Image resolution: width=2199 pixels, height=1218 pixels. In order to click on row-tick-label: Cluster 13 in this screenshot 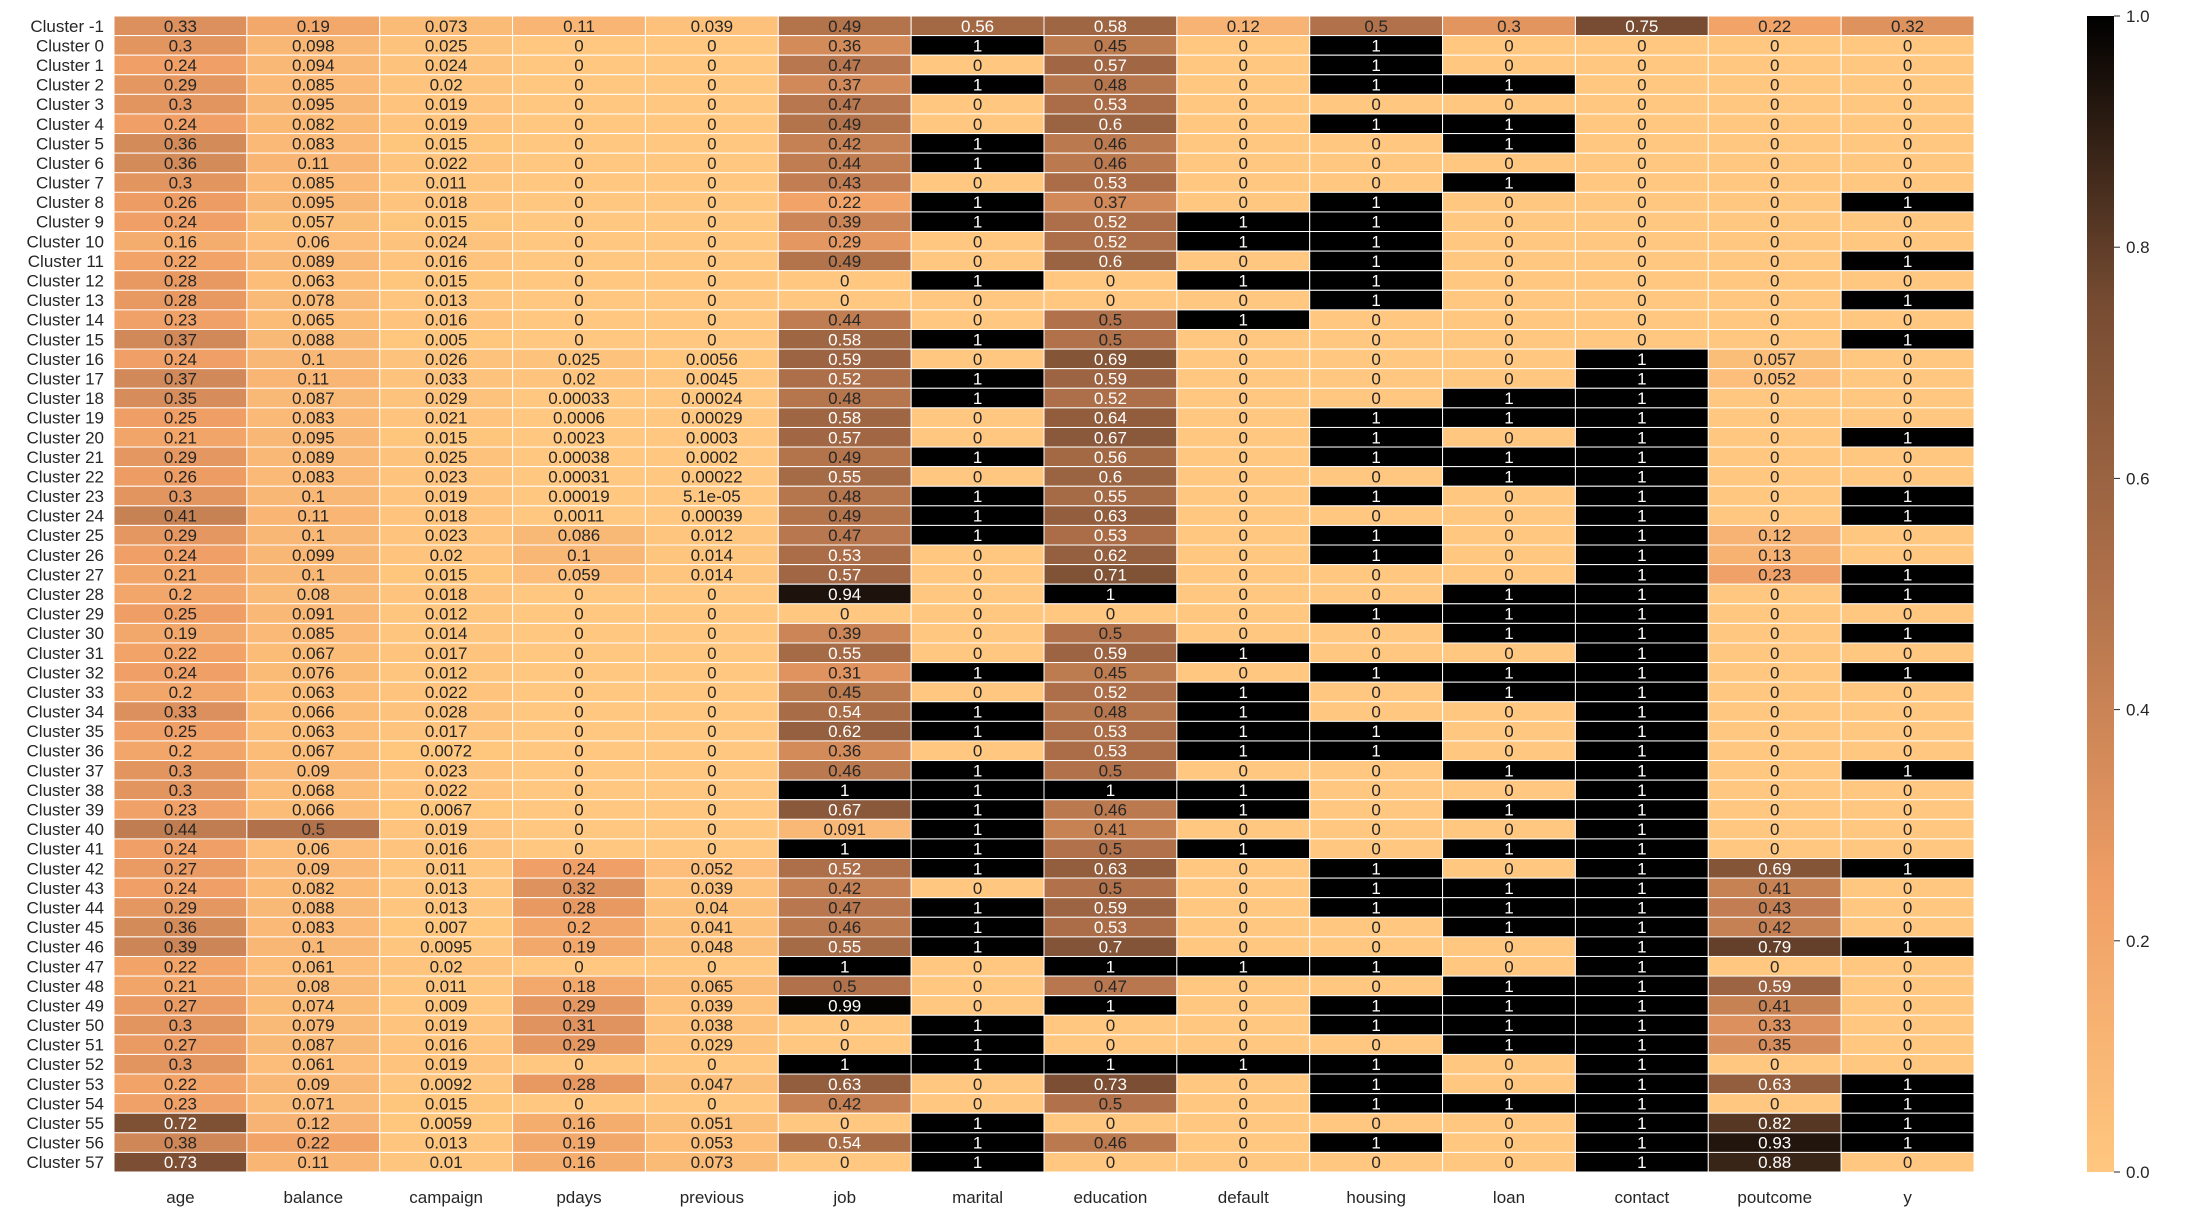, I will do `click(65, 300)`.